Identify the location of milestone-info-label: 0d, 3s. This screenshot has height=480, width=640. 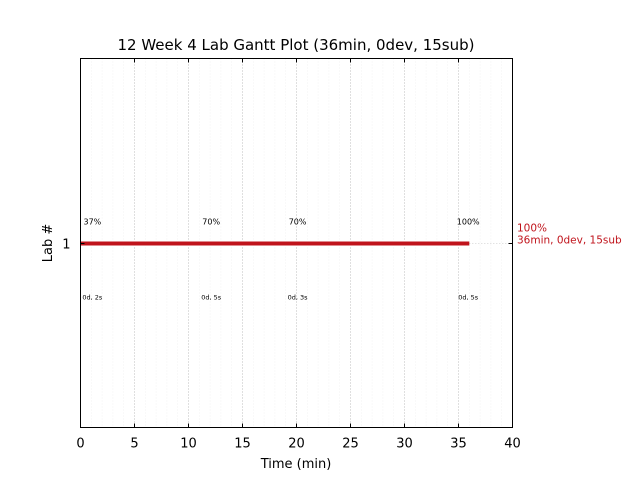
(298, 298).